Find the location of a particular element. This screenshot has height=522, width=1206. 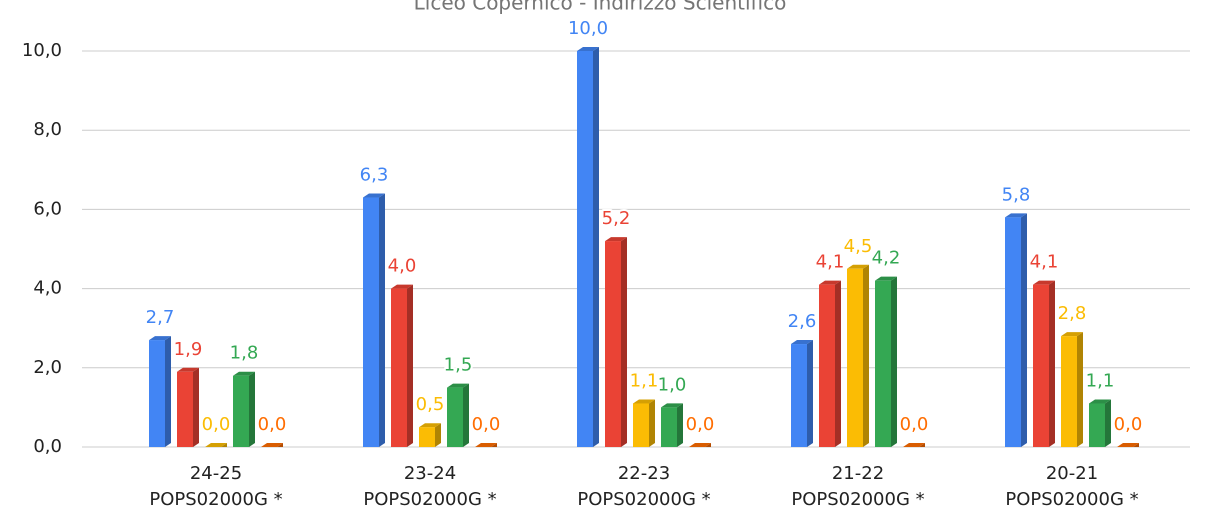

chart-title: Liceo Copernico - Indirizzo Scientifico is located at coordinates (600, 7).